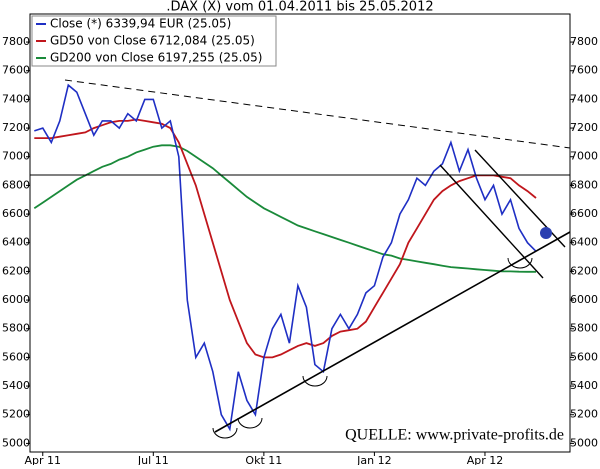  What do you see at coordinates (584, 98) in the screenshot?
I see `y2-tick-label: 7400` at bounding box center [584, 98].